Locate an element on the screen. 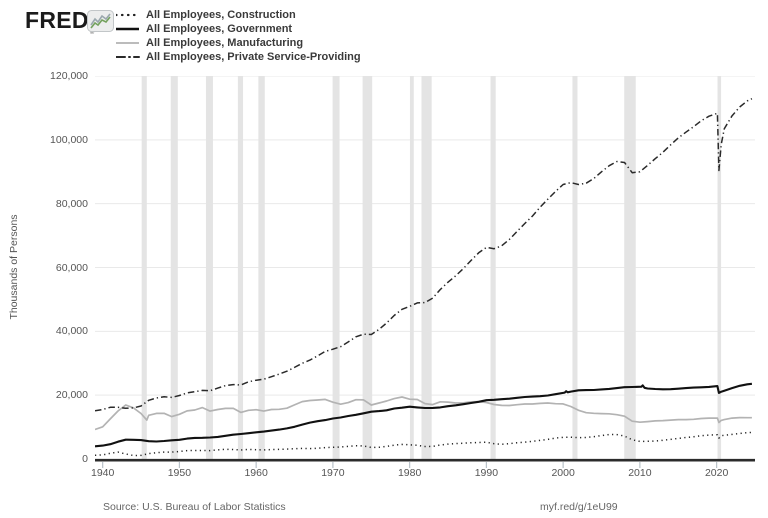  legend-item-manufacturing: All Employees, Manufacturing is located at coordinates (238, 43).